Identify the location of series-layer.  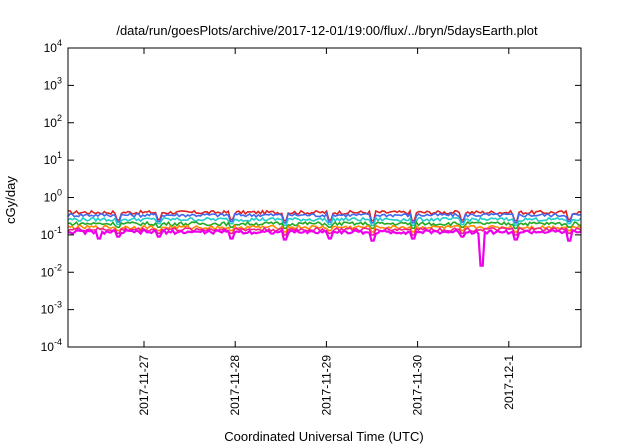
(324, 237).